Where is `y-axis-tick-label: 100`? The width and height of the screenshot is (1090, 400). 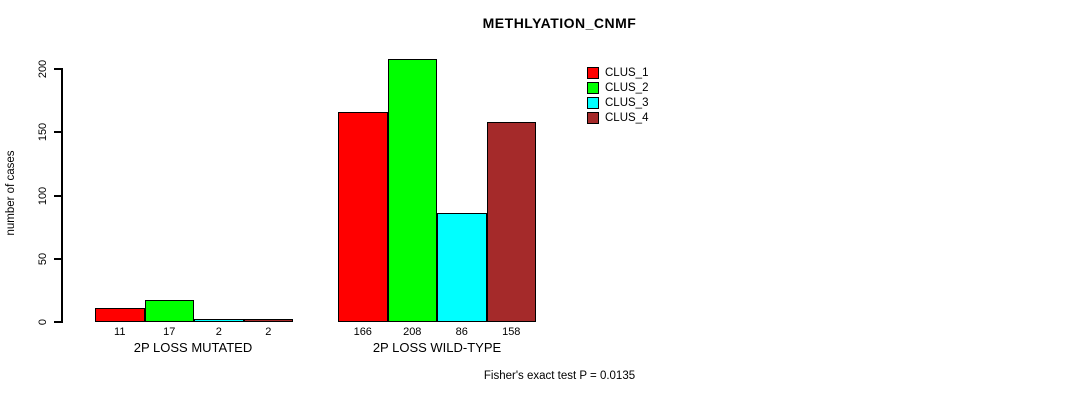
y-axis-tick-label: 100 is located at coordinates (43, 195).